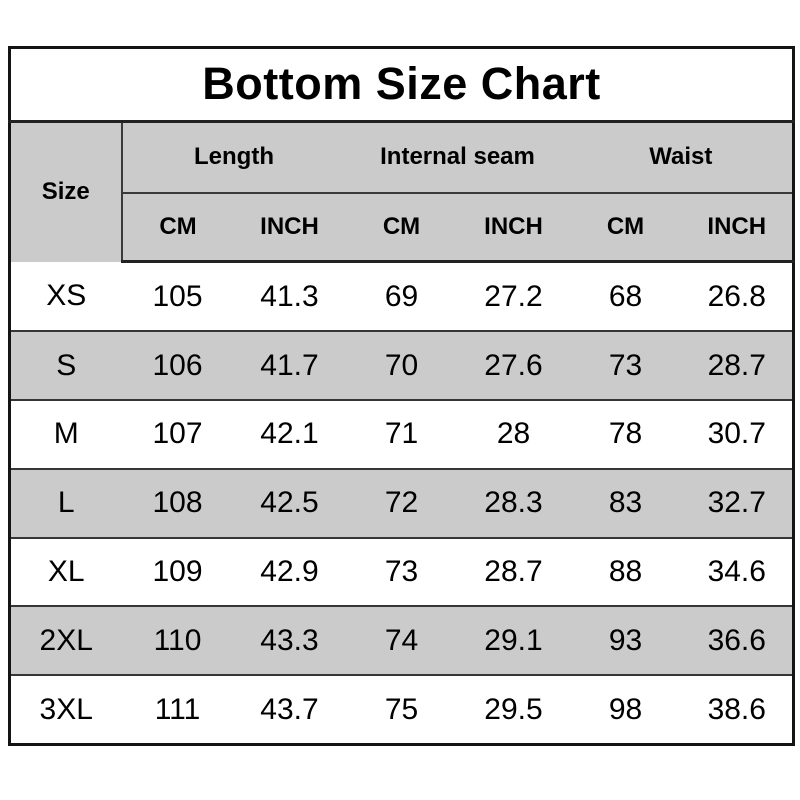  I want to click on value-cell: 93, so click(625, 641).